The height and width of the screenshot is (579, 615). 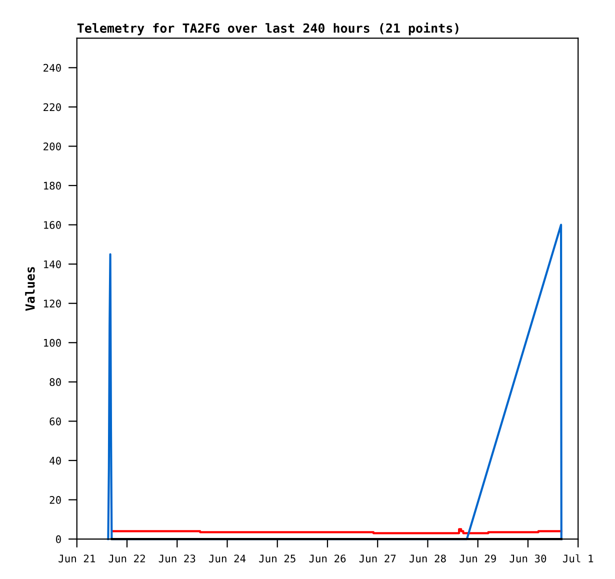 I want to click on y-tick-label: 60, so click(x=55, y=421).